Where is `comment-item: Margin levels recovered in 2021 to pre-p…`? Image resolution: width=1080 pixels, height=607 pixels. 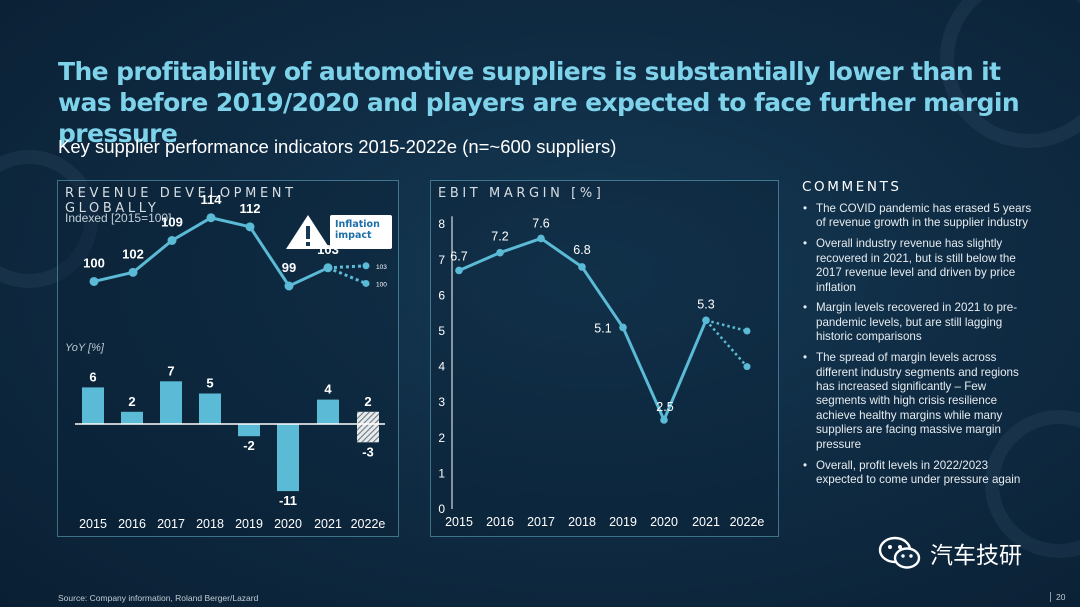 comment-item: Margin levels recovered in 2021 to pre-p… is located at coordinates (918, 322).